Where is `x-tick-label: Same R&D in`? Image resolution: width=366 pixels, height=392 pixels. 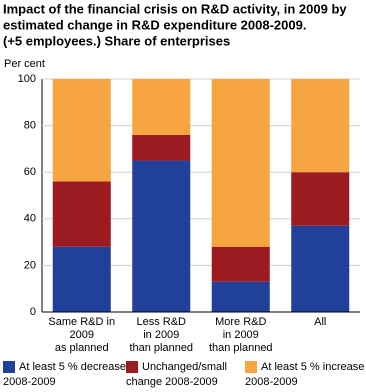
x-tick-label: Same R&D in is located at coordinates (81, 322).